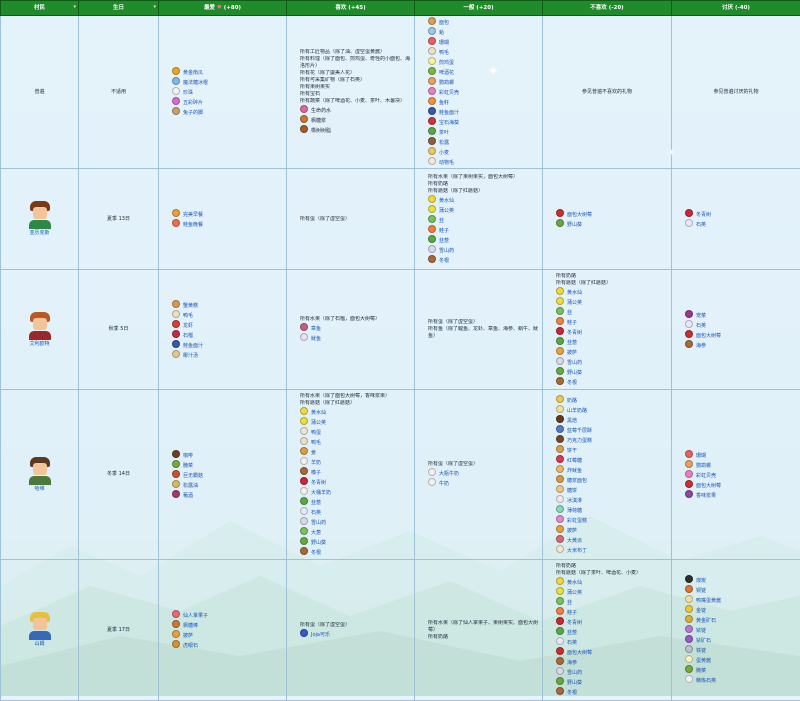  I want to click on dislike-link: 参见普遍不喜欢的礼物, so click(607, 92).